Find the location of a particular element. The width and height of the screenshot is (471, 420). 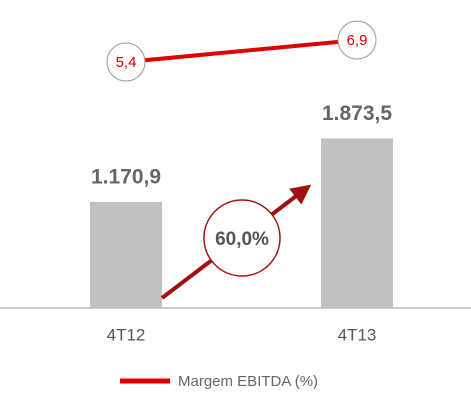

margin-line is located at coordinates (241, 51).